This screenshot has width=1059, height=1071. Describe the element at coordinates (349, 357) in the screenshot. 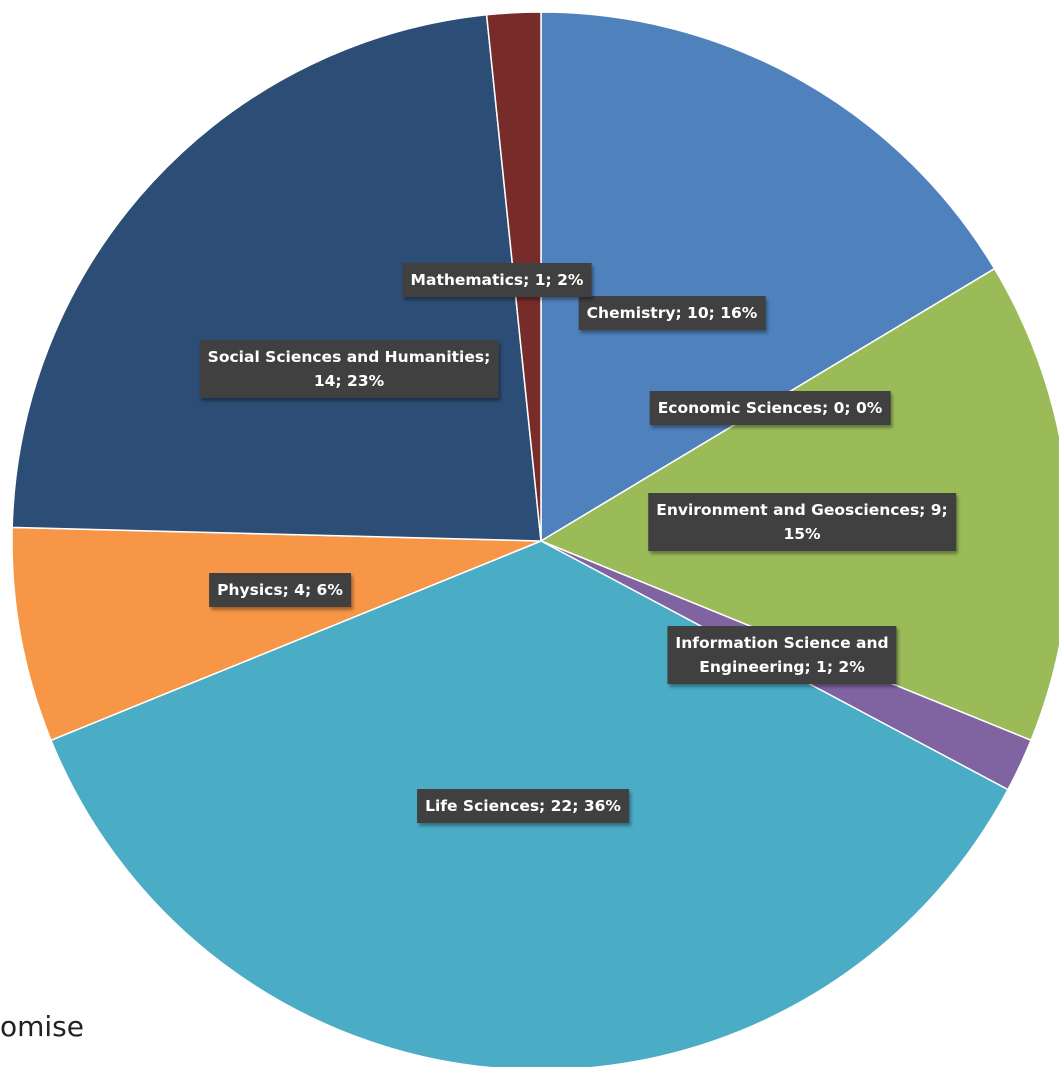

I see `data-label-line: Social Sciences and Humanities;` at that location.